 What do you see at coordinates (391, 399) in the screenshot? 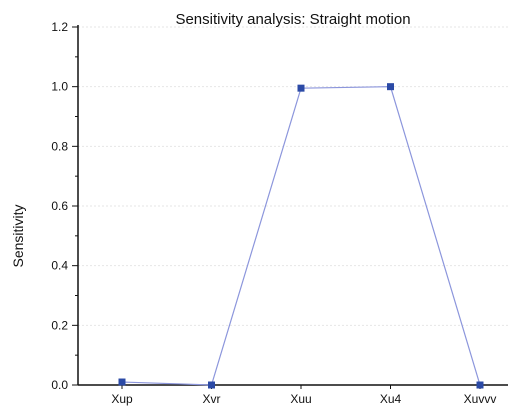
I see `x-tick-label: Xu4` at bounding box center [391, 399].